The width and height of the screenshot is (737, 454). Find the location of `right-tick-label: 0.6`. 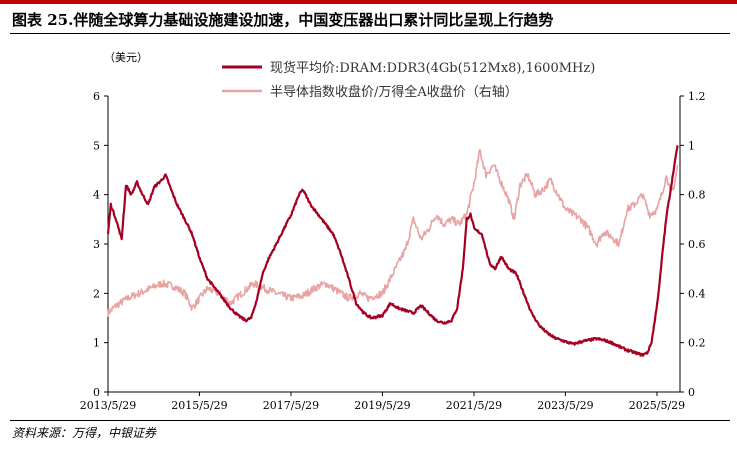

right-tick-label: 0.6 is located at coordinates (697, 244).